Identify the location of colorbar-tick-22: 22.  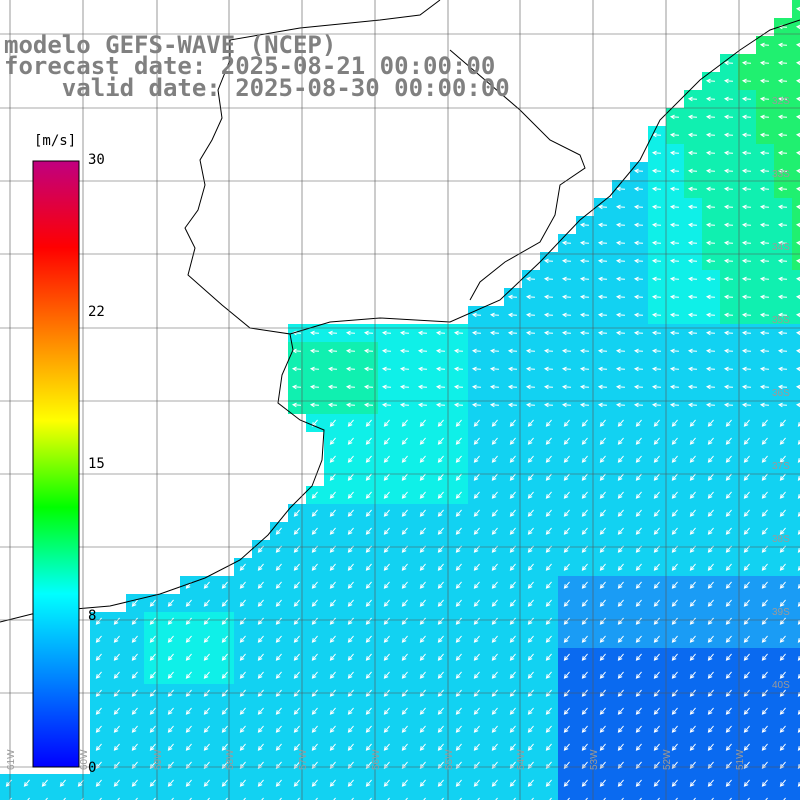
(96, 312).